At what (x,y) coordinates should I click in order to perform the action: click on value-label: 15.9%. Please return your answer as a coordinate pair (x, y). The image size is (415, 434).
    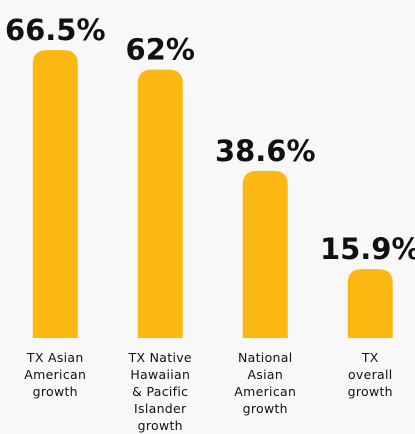
    Looking at the image, I should click on (367, 249).